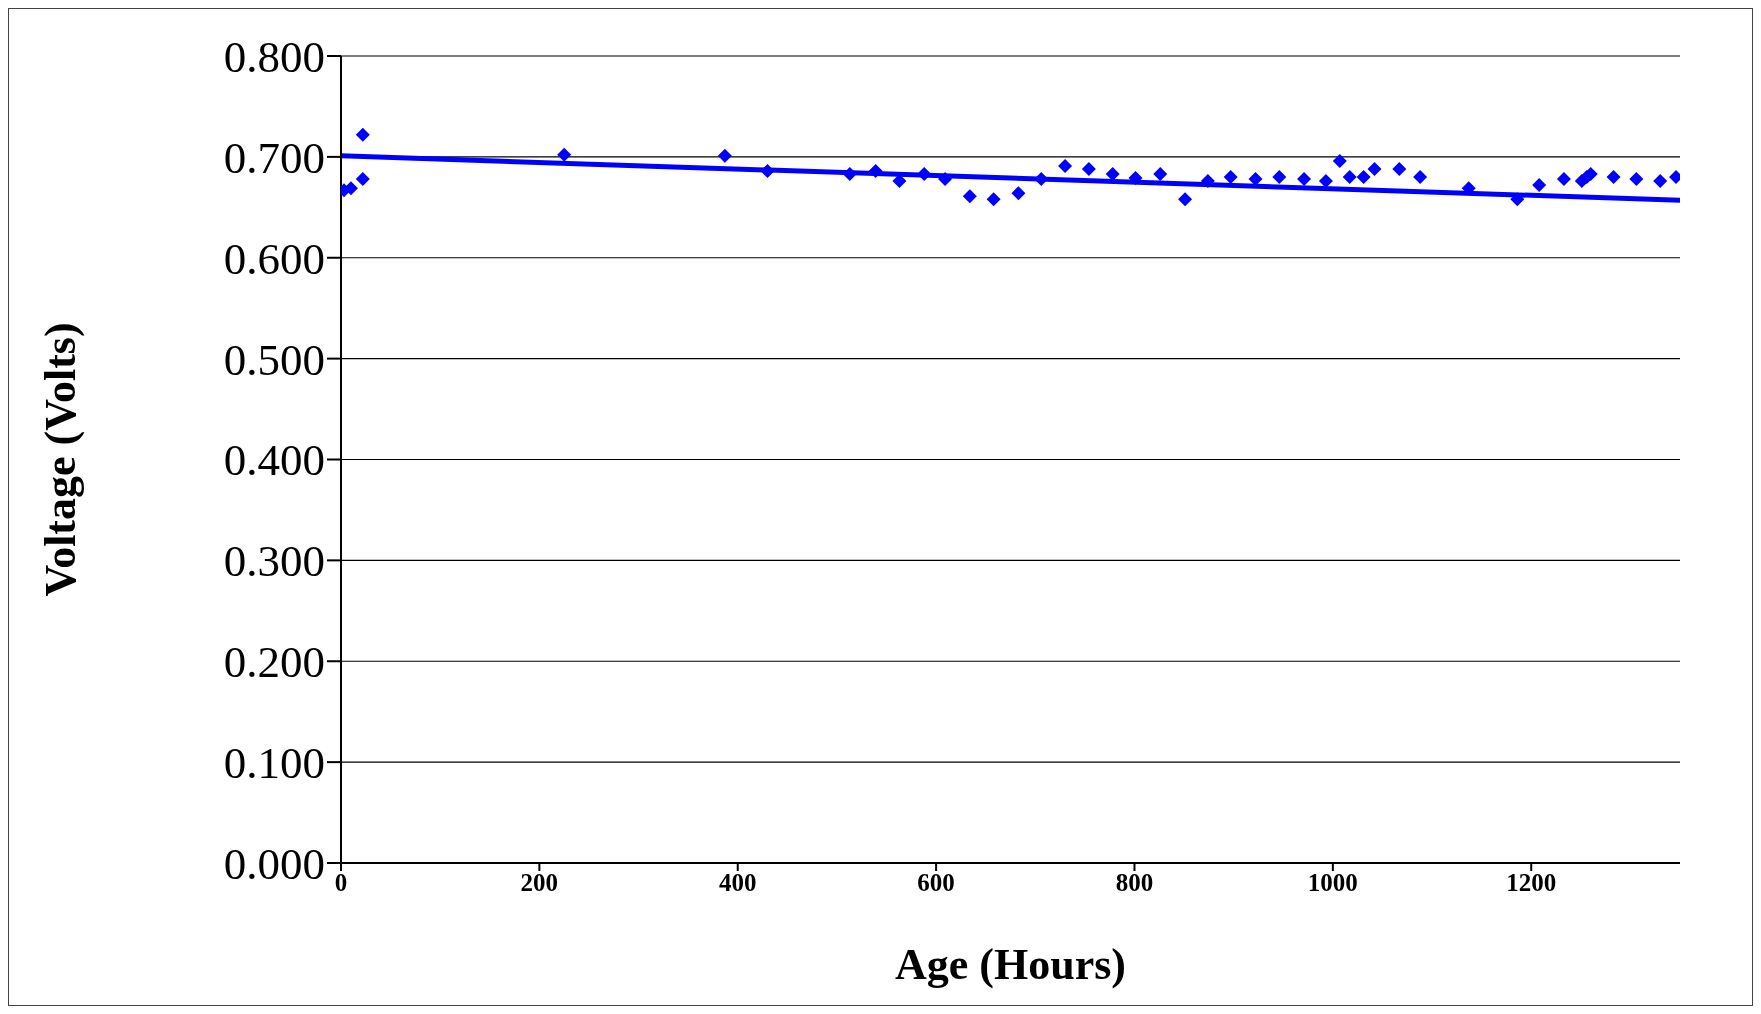 Image resolution: width=1761 pixels, height=1014 pixels. Describe the element at coordinates (274, 359) in the screenshot. I see `y-tick-label: 0.500` at that location.